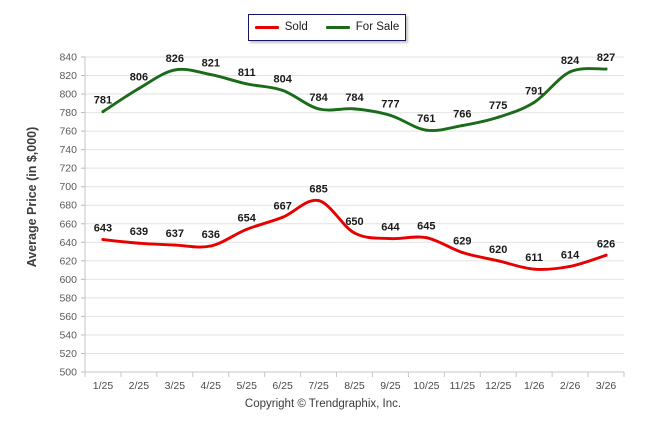 Image resolution: width=646 pixels, height=434 pixels. Describe the element at coordinates (327, 27) in the screenshot. I see `chart-legend: Sold For Sale` at that location.